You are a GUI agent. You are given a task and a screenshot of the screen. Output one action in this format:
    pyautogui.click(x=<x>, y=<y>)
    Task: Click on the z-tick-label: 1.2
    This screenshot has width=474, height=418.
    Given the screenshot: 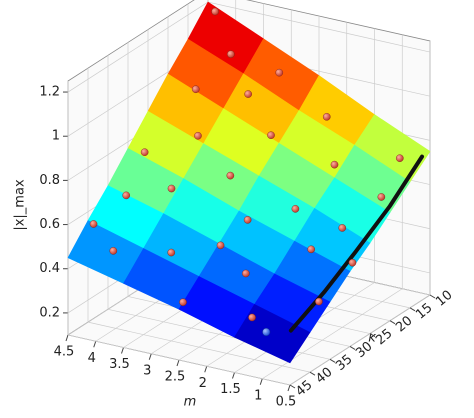 What is the action you would take?
    pyautogui.click(x=49, y=92)
    